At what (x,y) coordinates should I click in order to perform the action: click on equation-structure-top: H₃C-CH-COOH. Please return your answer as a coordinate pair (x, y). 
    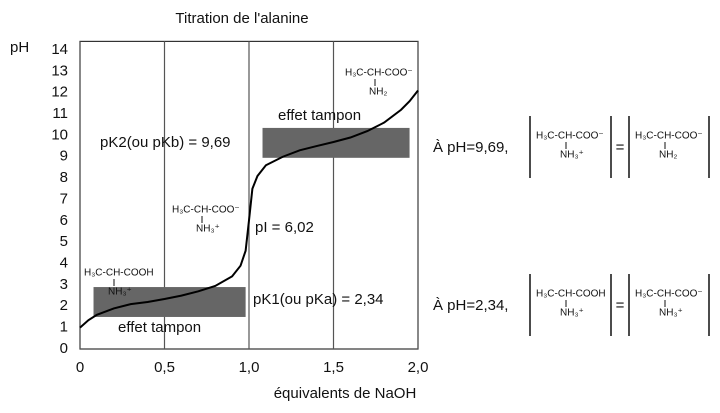
    Looking at the image, I should click on (571, 294).